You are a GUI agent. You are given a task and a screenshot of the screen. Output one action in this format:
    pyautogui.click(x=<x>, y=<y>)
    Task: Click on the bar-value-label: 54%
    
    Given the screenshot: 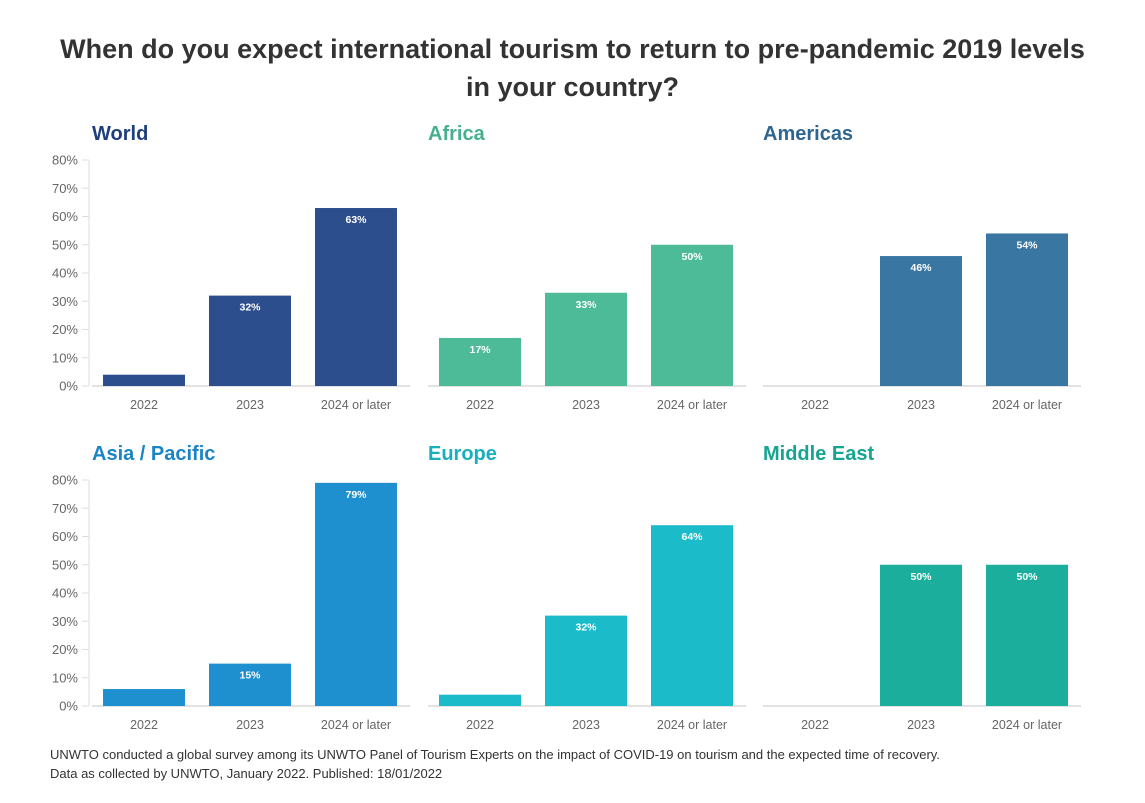 What is the action you would take?
    pyautogui.click(x=1027, y=245)
    